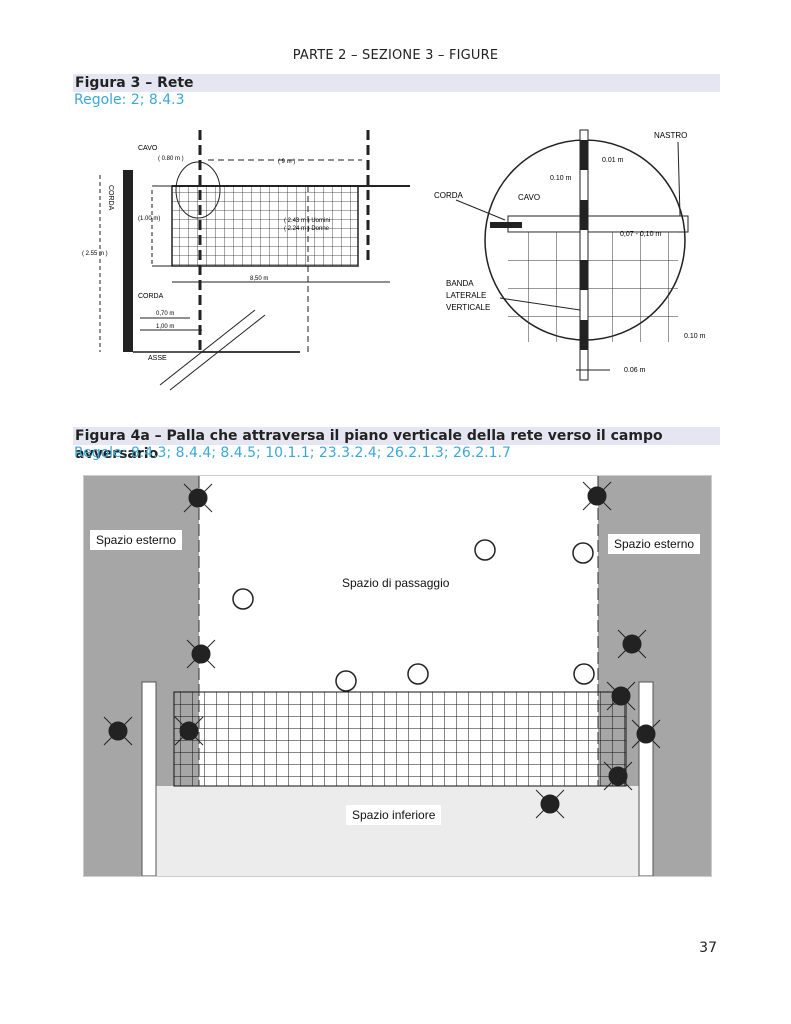  What do you see at coordinates (460, 283) in the screenshot?
I see `banda-1: BANDA` at bounding box center [460, 283].